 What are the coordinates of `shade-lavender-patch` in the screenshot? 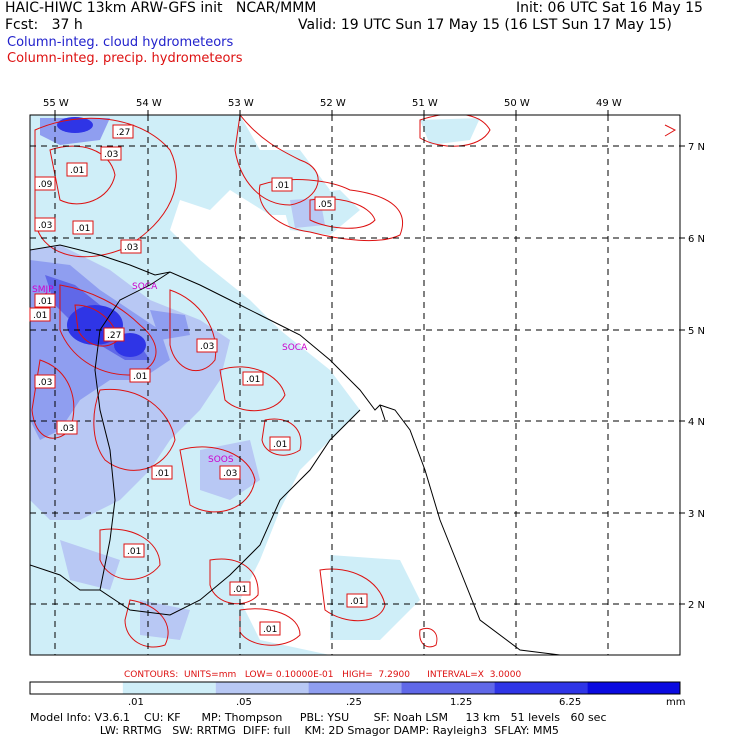 It's located at (90, 565).